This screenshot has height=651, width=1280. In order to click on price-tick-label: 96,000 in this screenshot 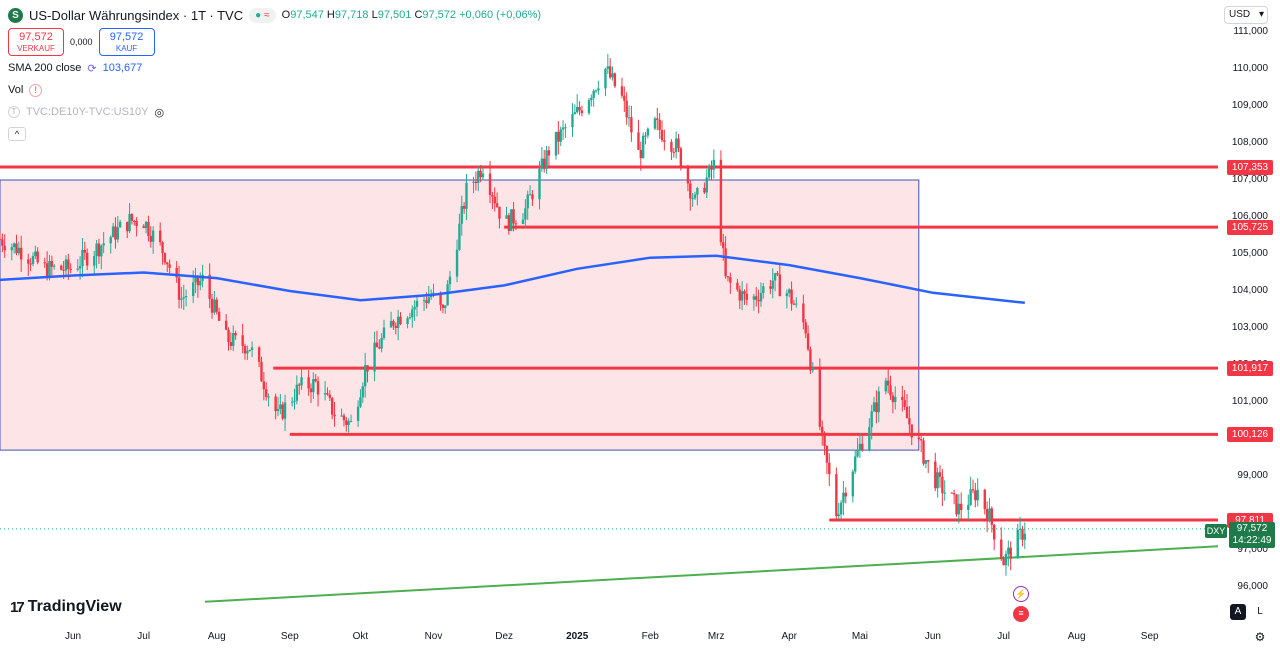, I will do `click(1252, 586)`.